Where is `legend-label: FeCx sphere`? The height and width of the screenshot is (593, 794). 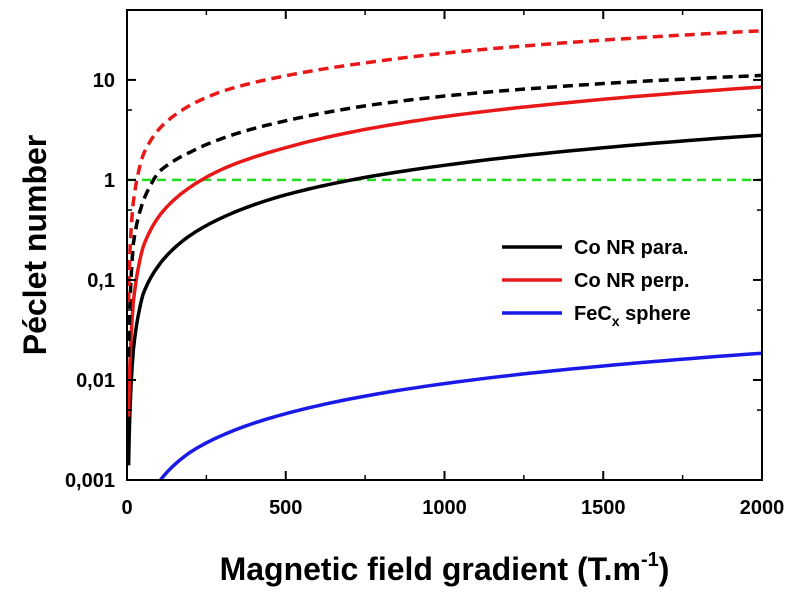
legend-label: FeCx sphere is located at coordinates (632, 316).